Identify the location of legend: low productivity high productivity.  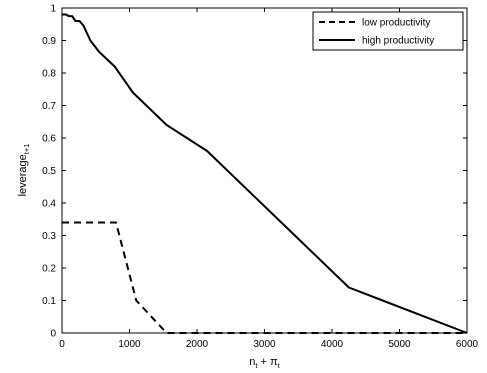
(388, 31).